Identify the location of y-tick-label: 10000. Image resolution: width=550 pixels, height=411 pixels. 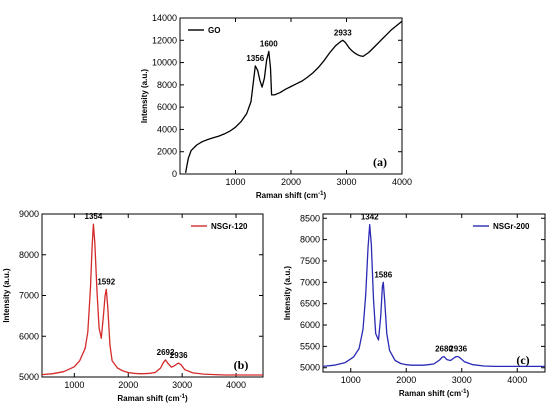
(164, 63).